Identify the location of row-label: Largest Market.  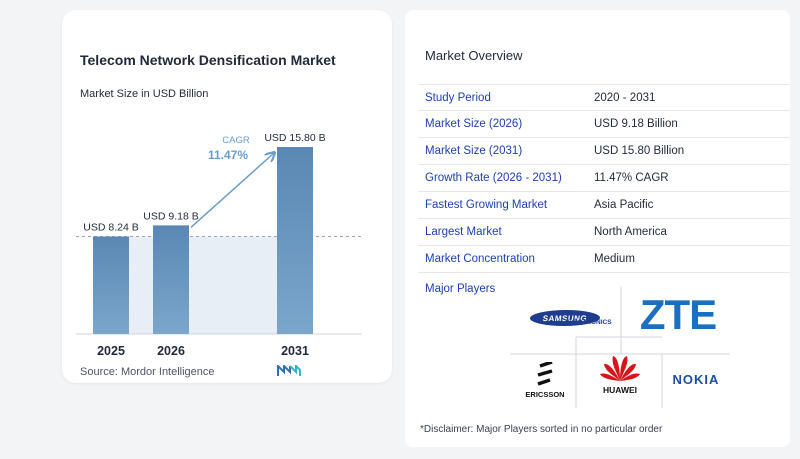
(463, 232).